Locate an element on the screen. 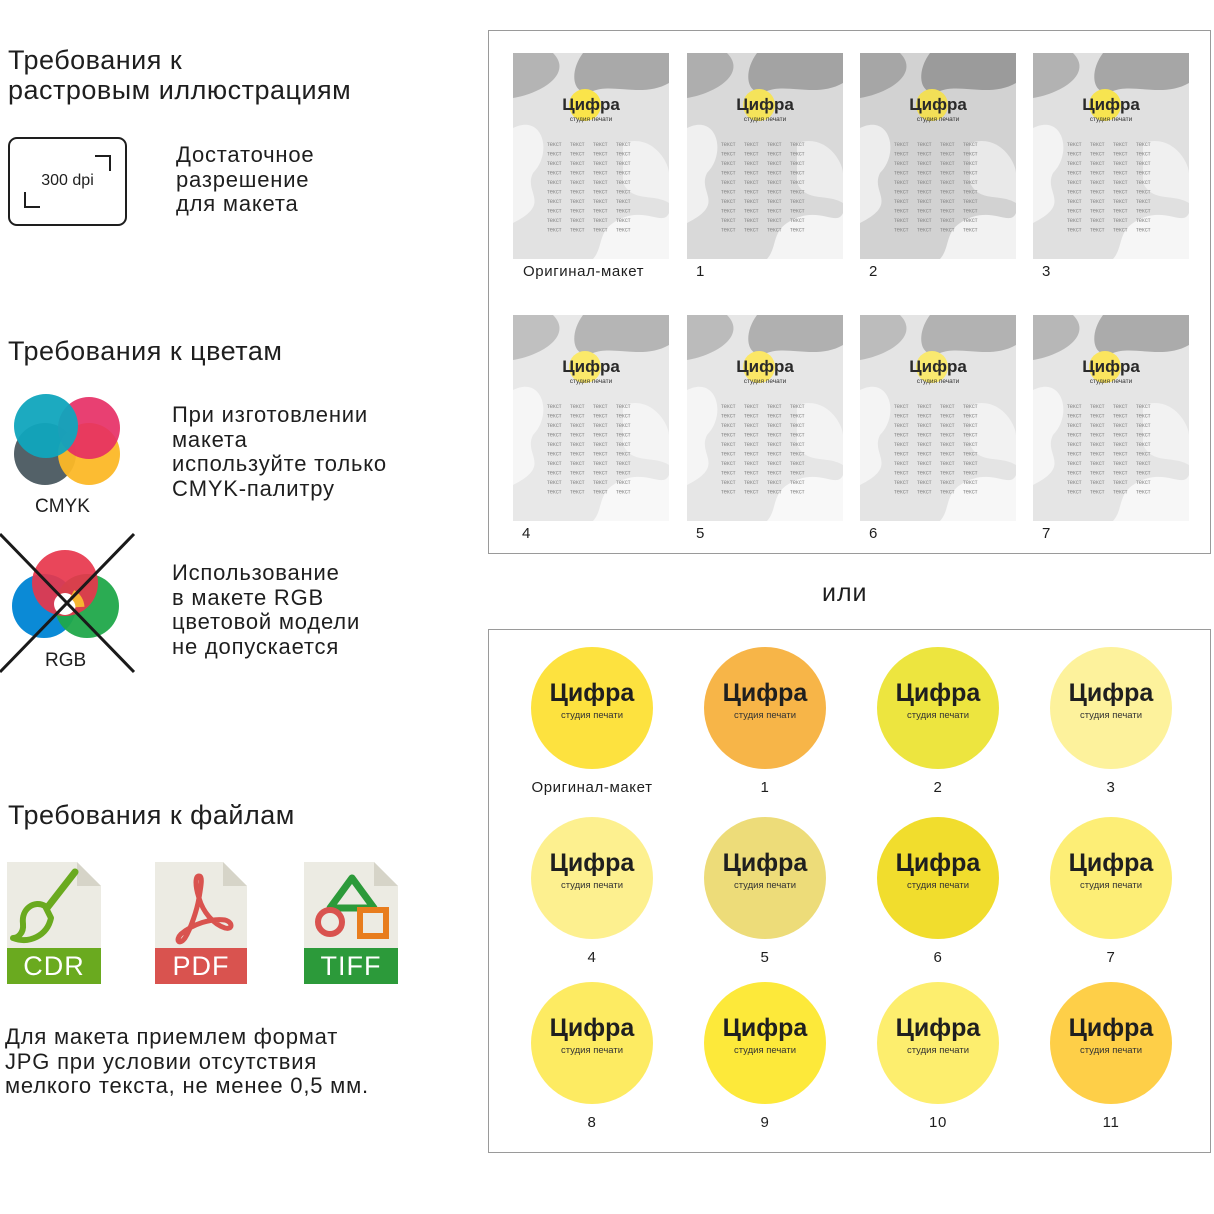 This screenshot has height=1214, width=1214. cmyk-label: CMYK is located at coordinates (62, 506).